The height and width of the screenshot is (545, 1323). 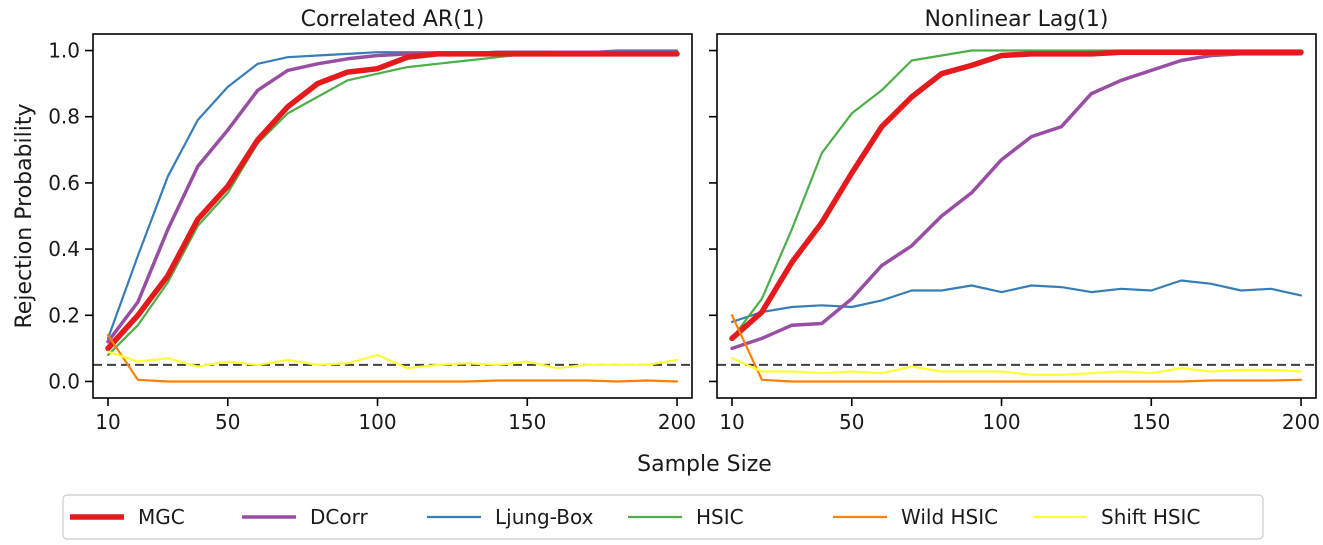 I want to click on x-axis-label: Sample Size, so click(x=704, y=464).